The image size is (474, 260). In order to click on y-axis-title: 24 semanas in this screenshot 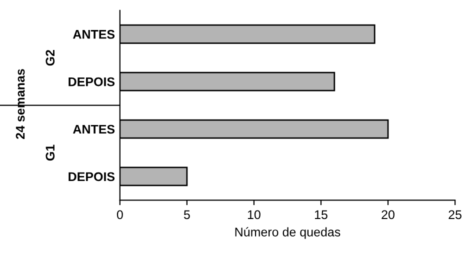, I will do `click(20, 104)`.